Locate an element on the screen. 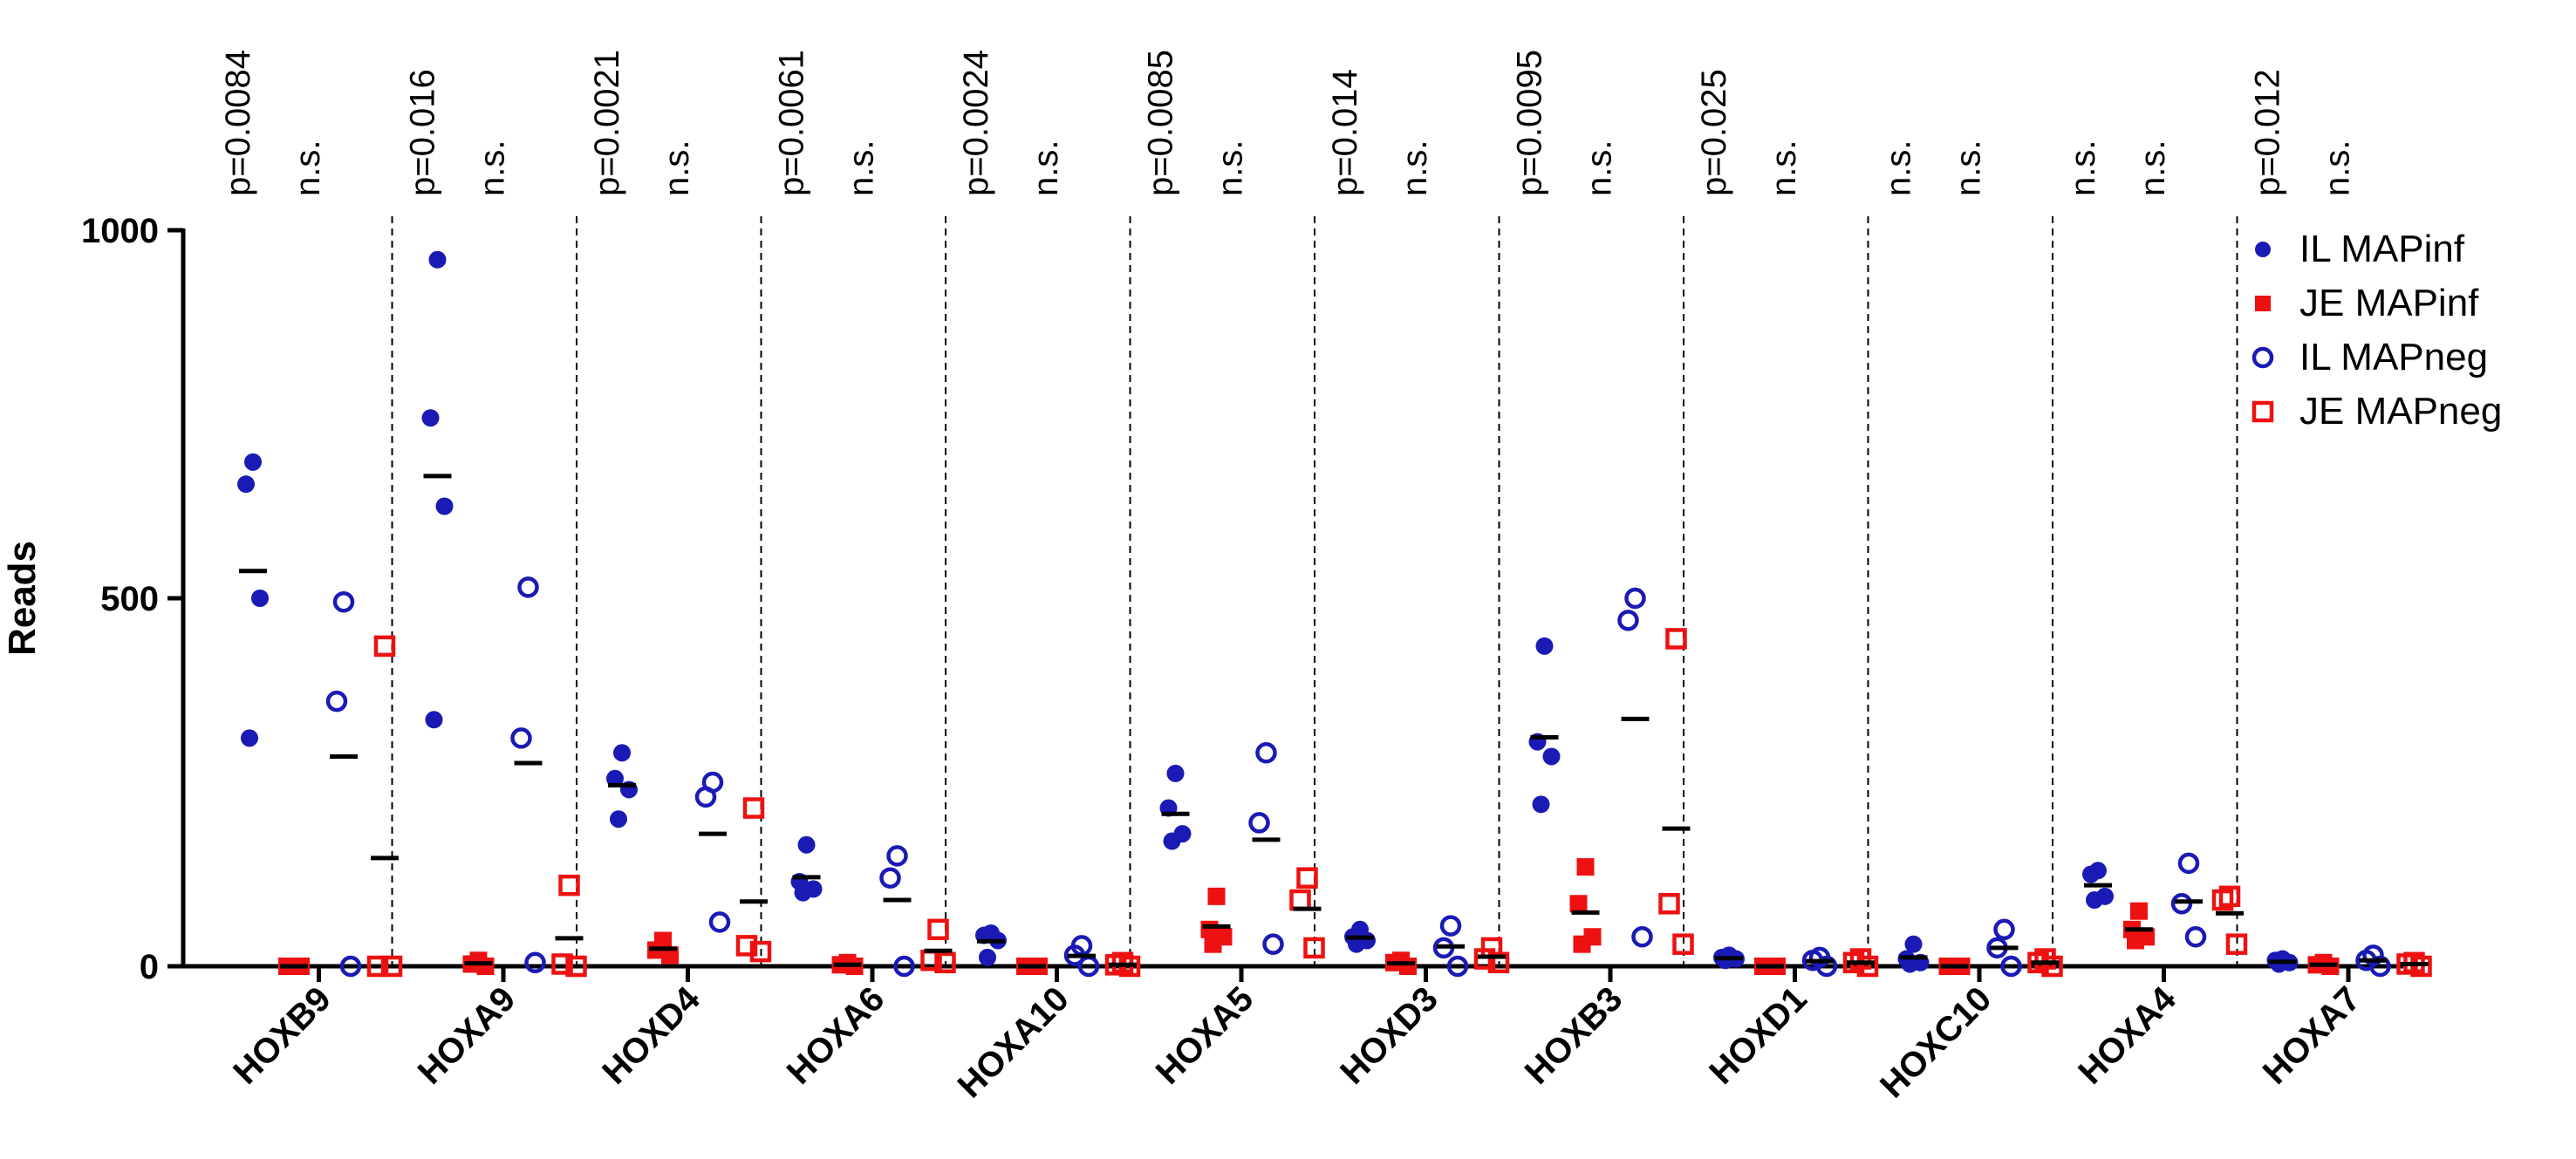  legend-marker-il-mapneg is located at coordinates (2262, 358).